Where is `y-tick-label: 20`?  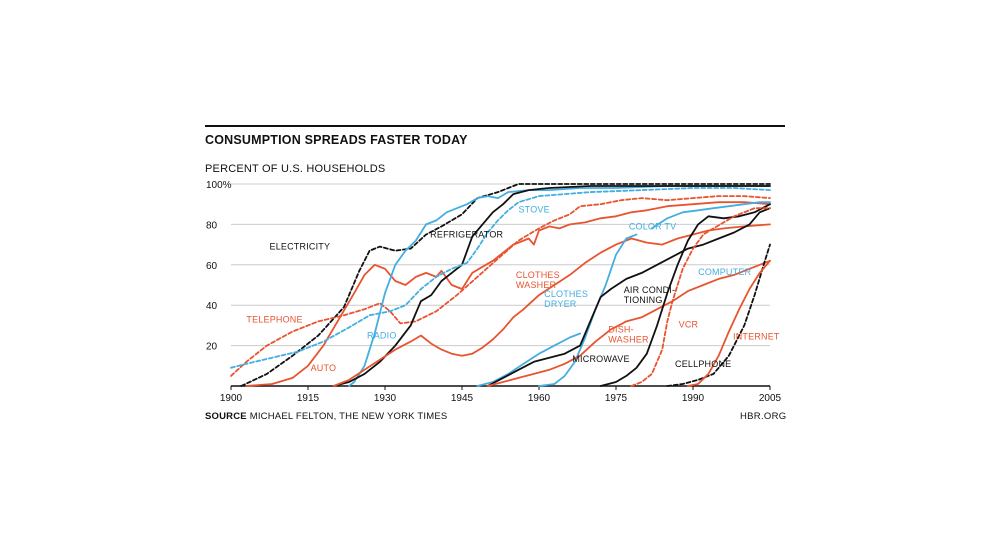 y-tick-label: 20 is located at coordinates (212, 347).